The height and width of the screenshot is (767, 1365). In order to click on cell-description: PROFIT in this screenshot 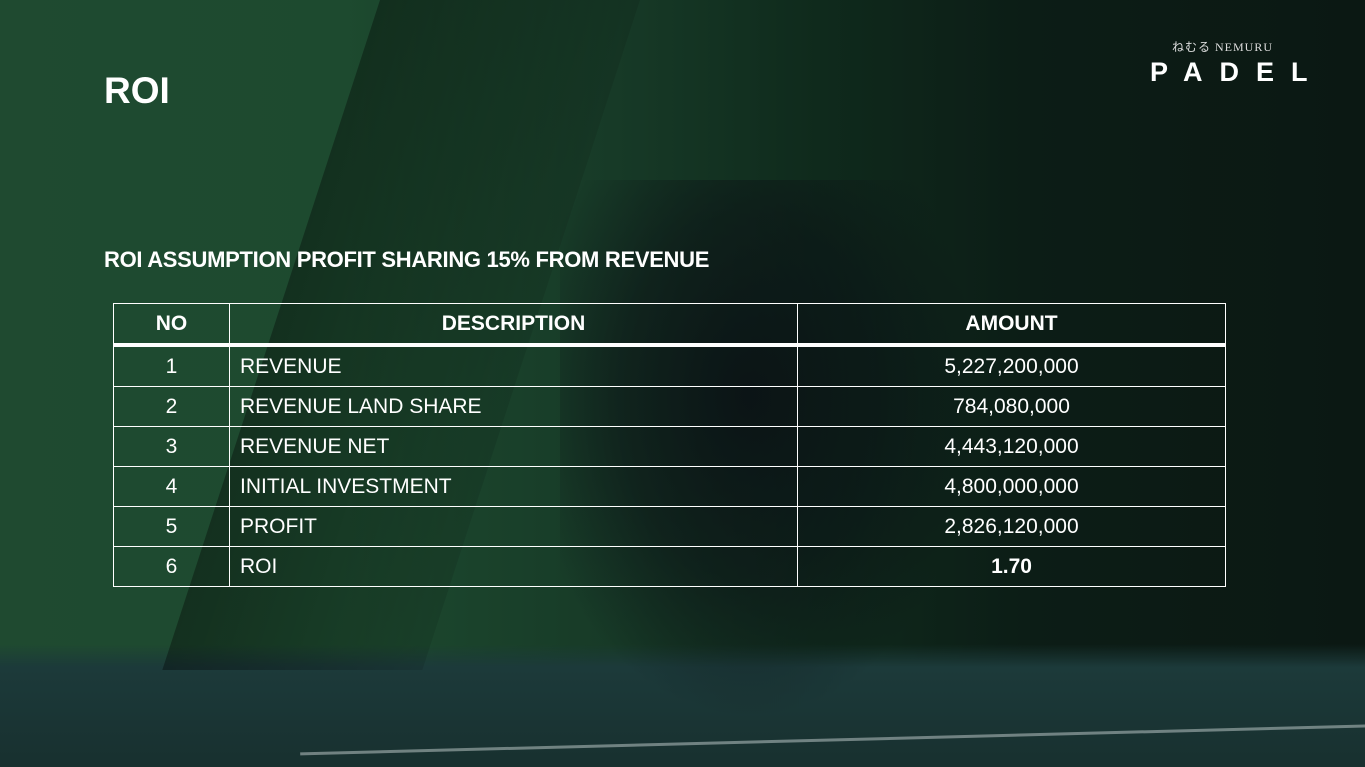, I will do `click(513, 526)`.